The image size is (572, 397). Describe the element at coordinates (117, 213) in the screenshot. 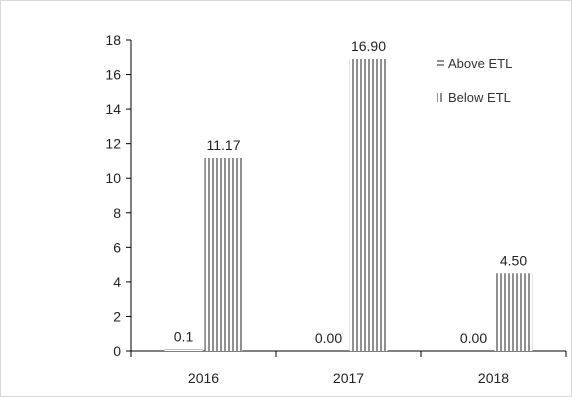

I see `y-tick-label: 8` at that location.